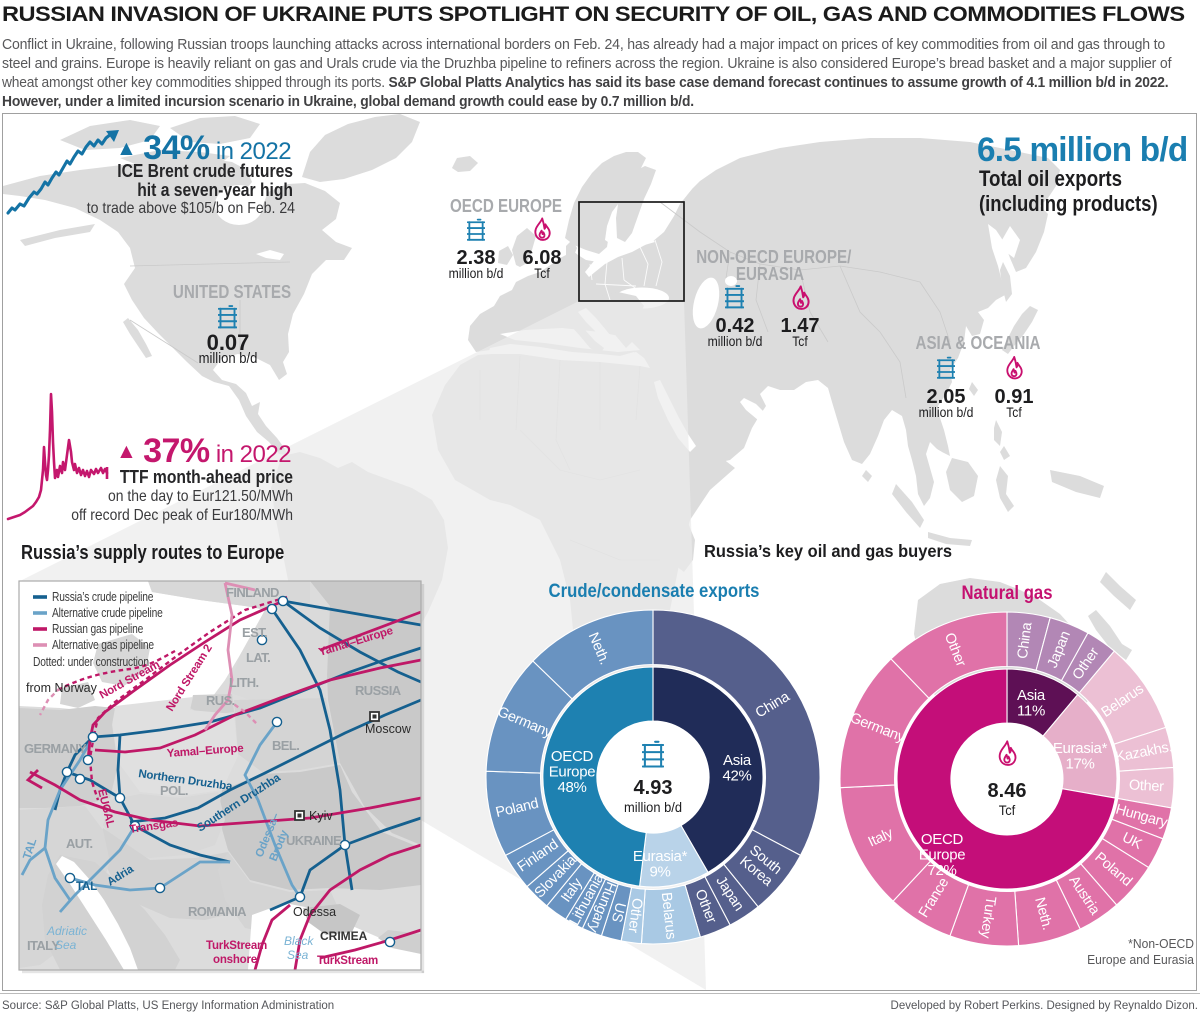 The image size is (1200, 1018). Describe the element at coordinates (217, 911) in the screenshot. I see `svg-text: ROMANIA` at that location.